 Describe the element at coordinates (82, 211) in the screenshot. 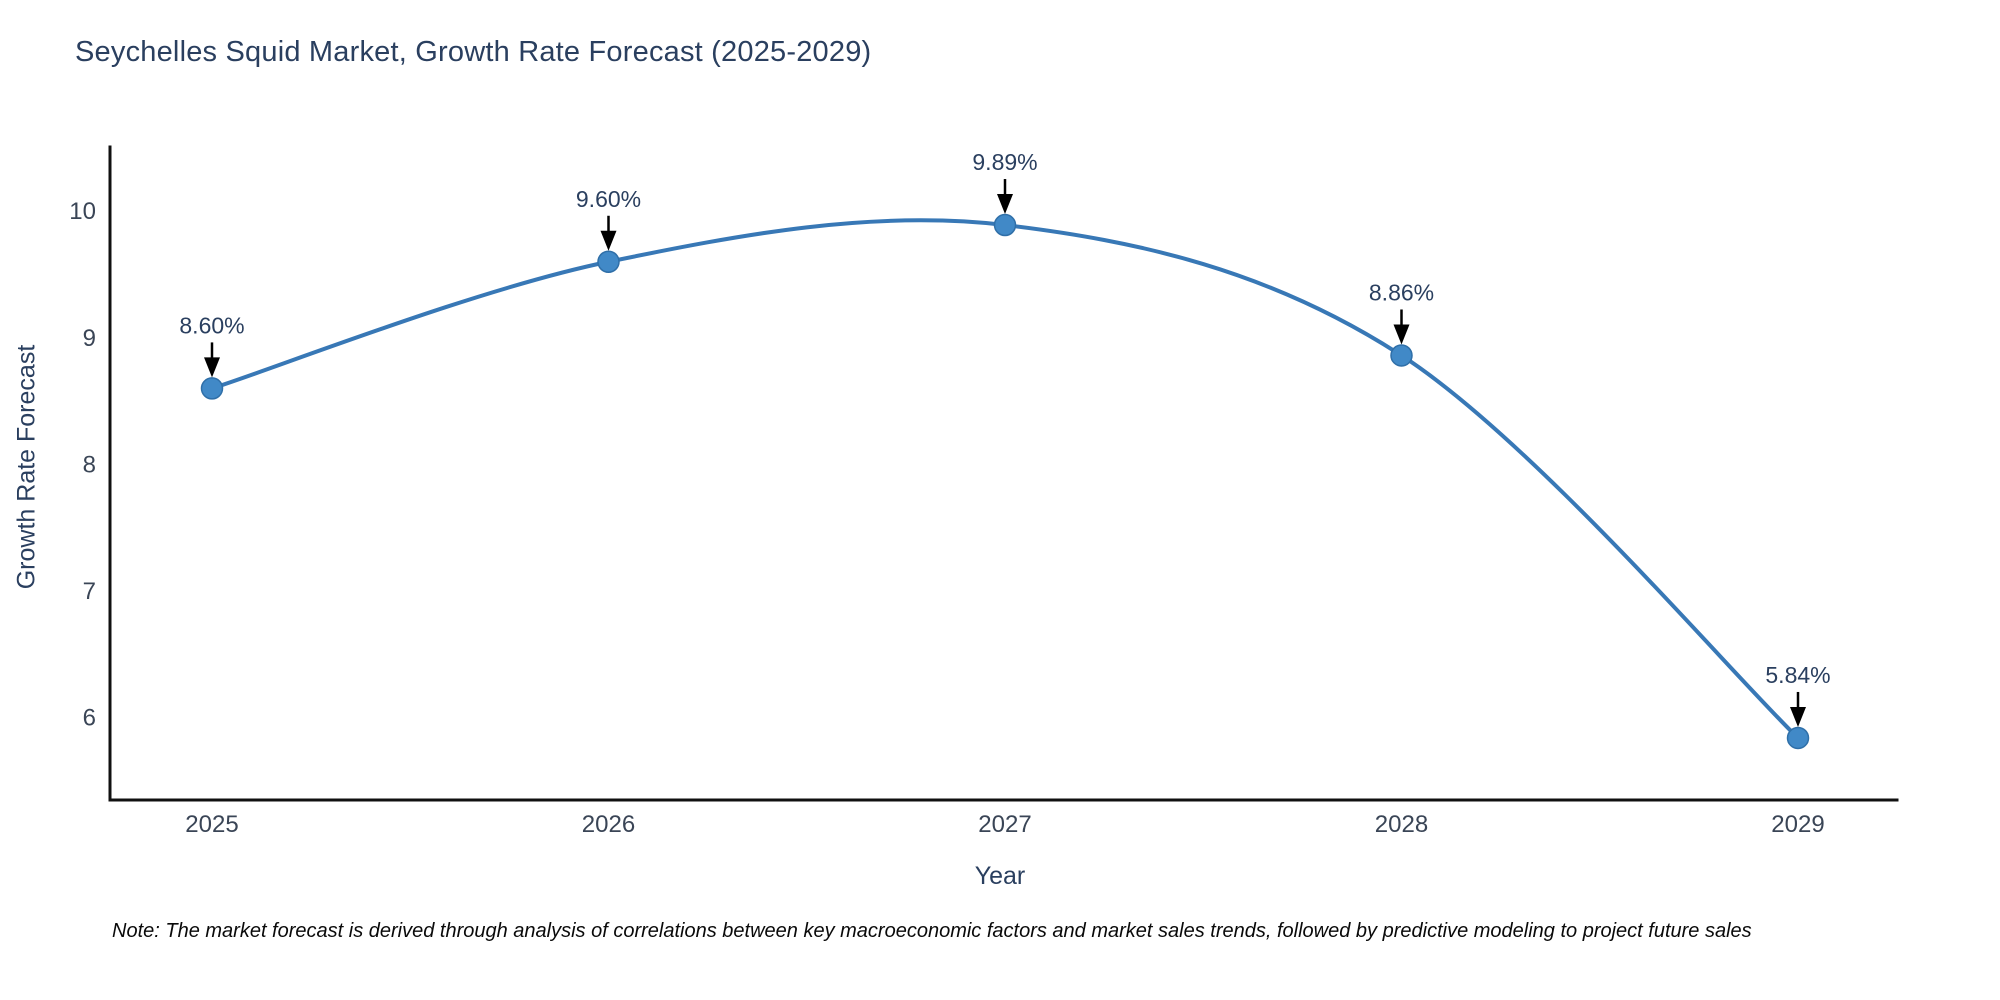

I see `y-tick-label: 10` at that location.